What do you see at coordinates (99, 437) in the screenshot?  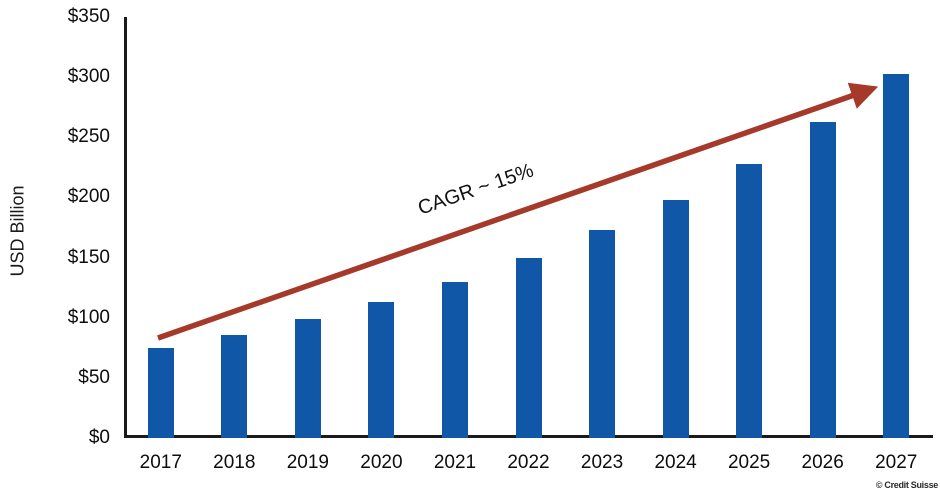 I see `y-tick-label: $0` at bounding box center [99, 437].